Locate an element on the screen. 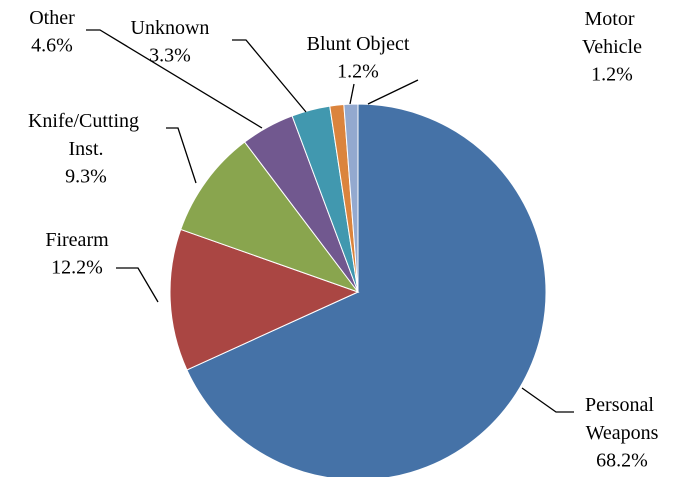 The image size is (676, 477). slice-label: Firearm is located at coordinates (77, 240).